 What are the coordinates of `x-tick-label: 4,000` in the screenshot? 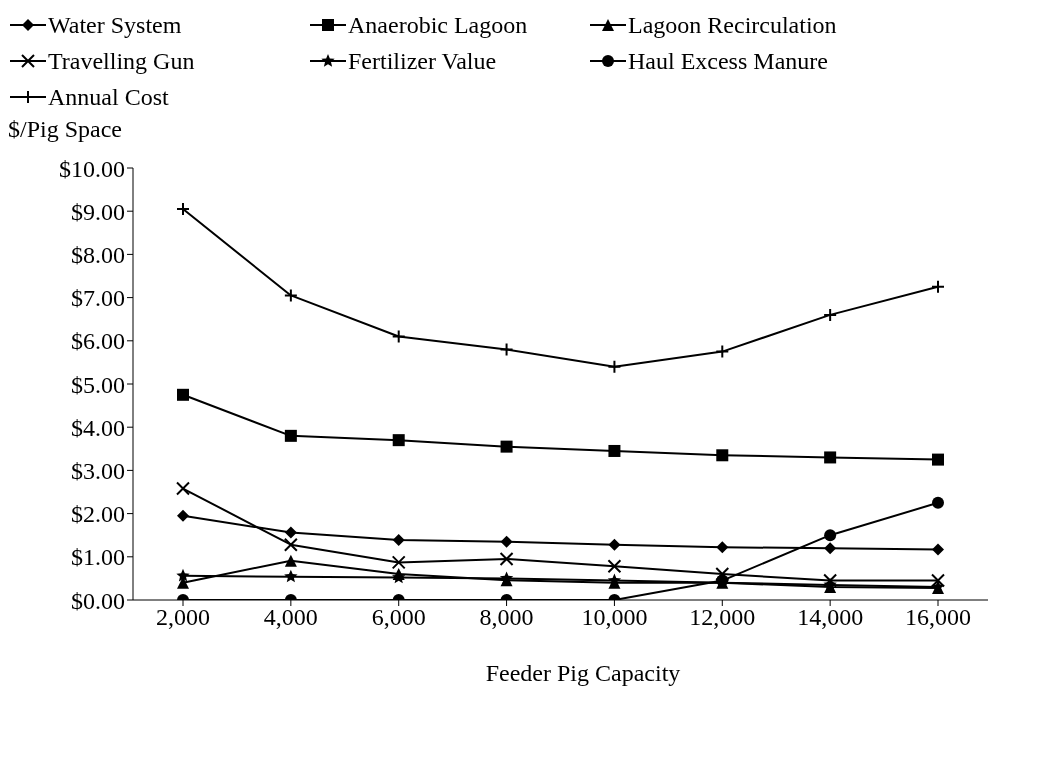 It's located at (290, 617).